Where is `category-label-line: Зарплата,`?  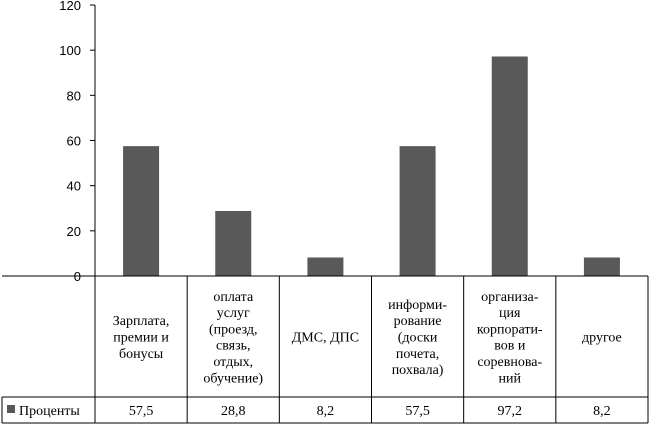 category-label-line: Зарплата, is located at coordinates (141, 321).